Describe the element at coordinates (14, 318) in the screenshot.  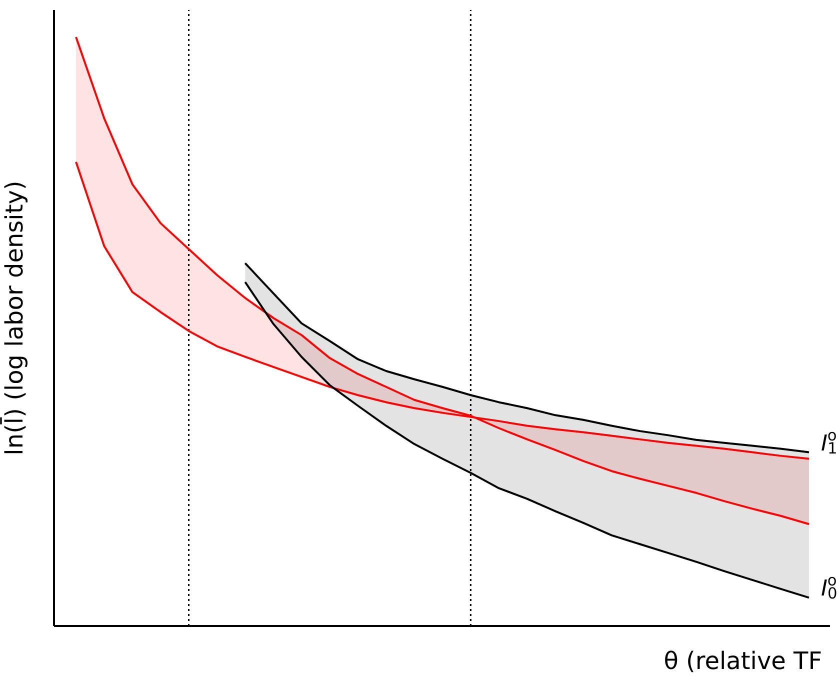
I see `y-axis-title: ln(l̄) (log labor density)` at that location.